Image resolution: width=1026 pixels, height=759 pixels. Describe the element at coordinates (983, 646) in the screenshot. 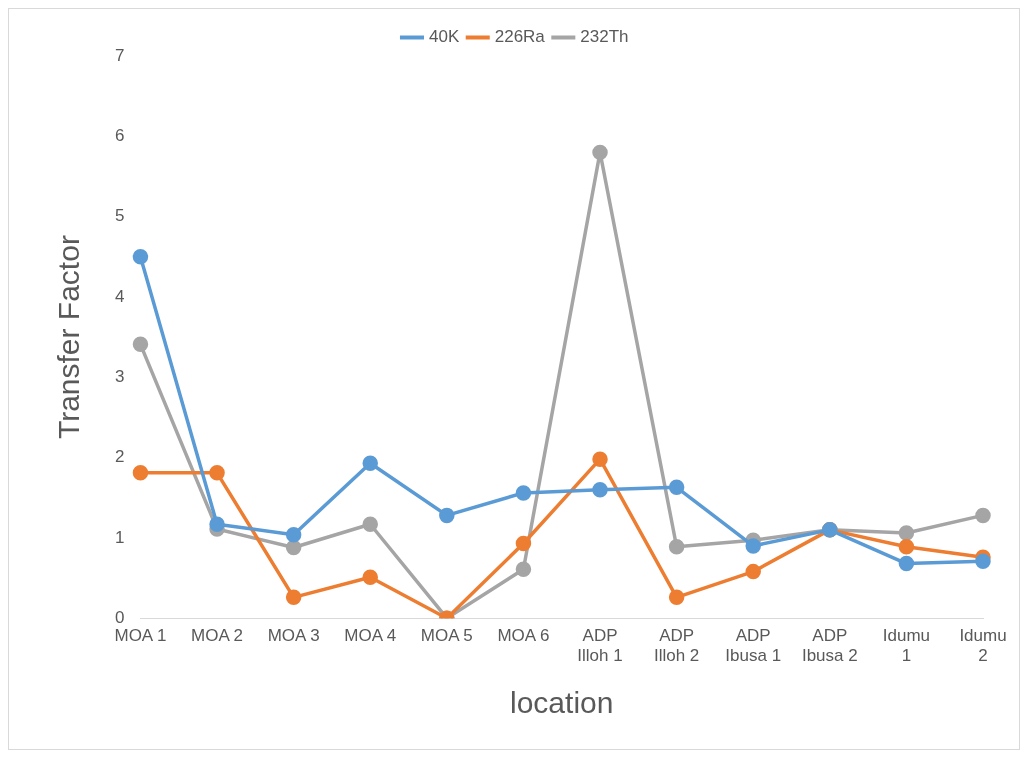

I see `x-tick-label: Idumu 2` at that location.